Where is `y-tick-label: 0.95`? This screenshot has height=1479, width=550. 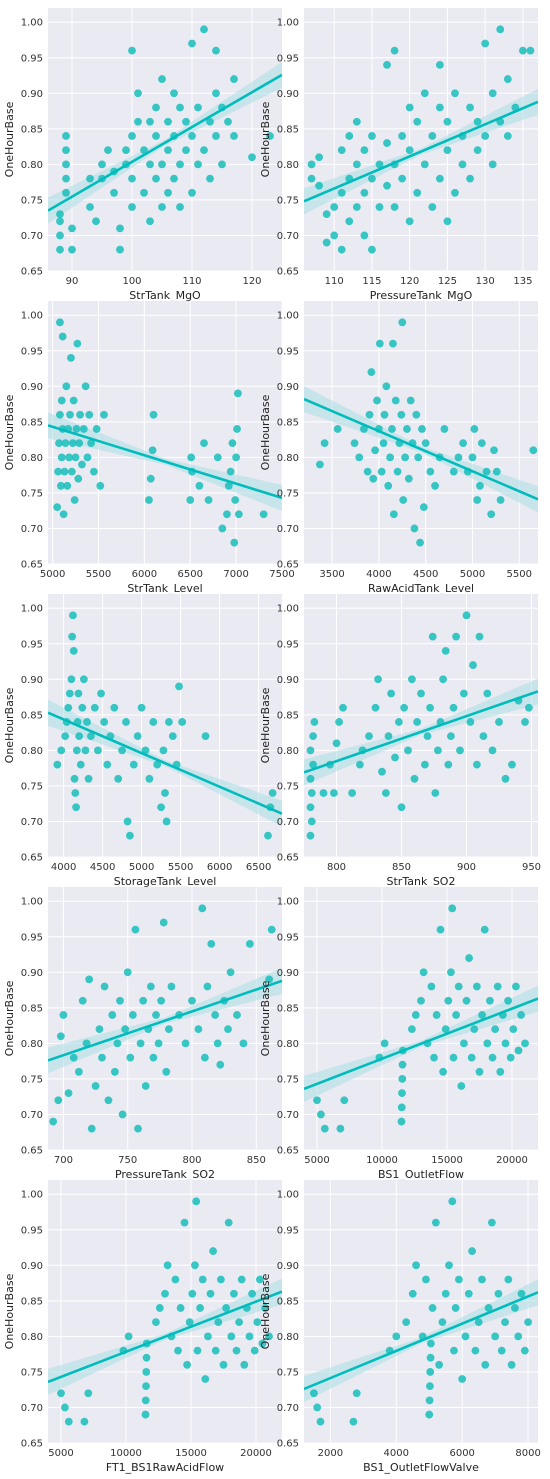 y-tick-label: 0.95 is located at coordinates (32, 351).